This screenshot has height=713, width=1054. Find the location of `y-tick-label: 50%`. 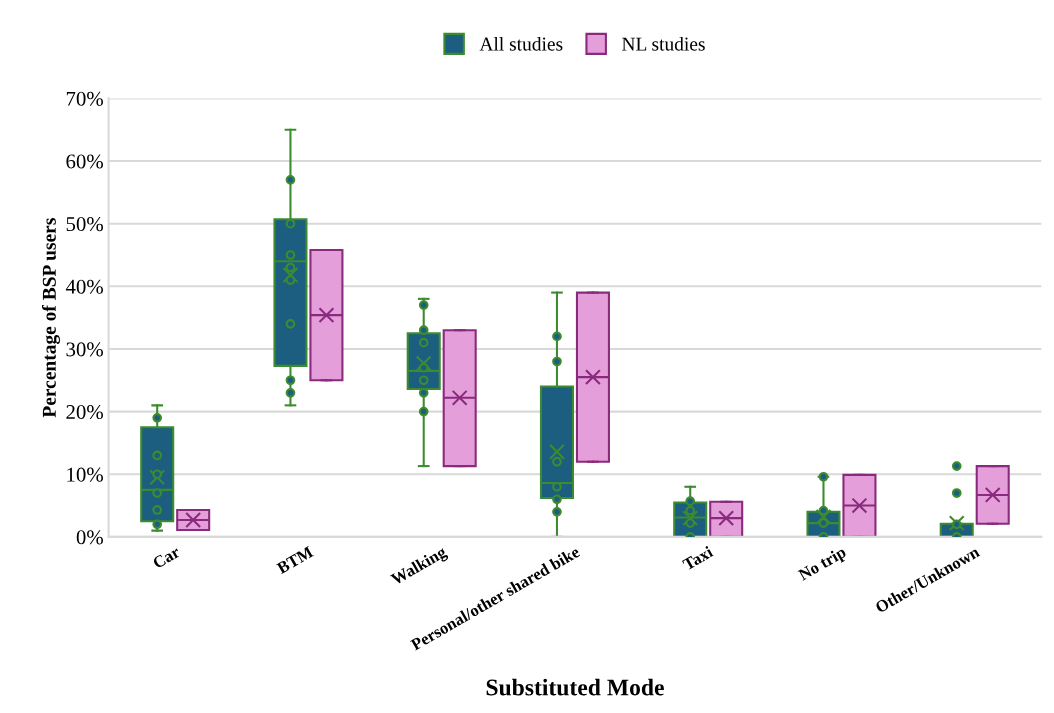

y-tick-label: 50% is located at coordinates (84, 224).